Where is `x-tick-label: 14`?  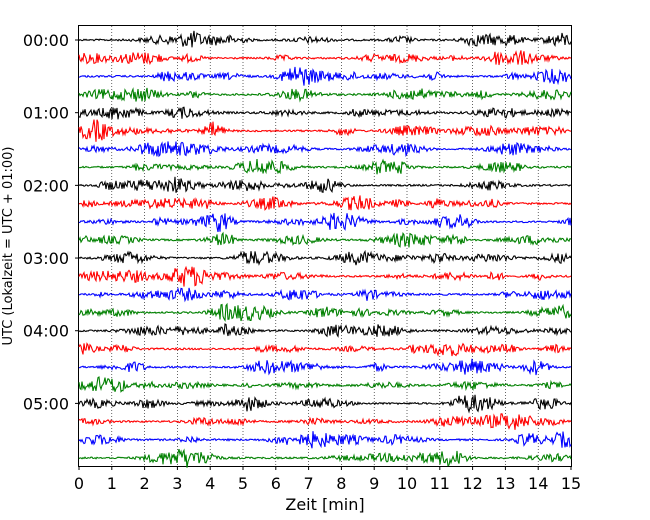 x-tick-label: 14 is located at coordinates (538, 483).